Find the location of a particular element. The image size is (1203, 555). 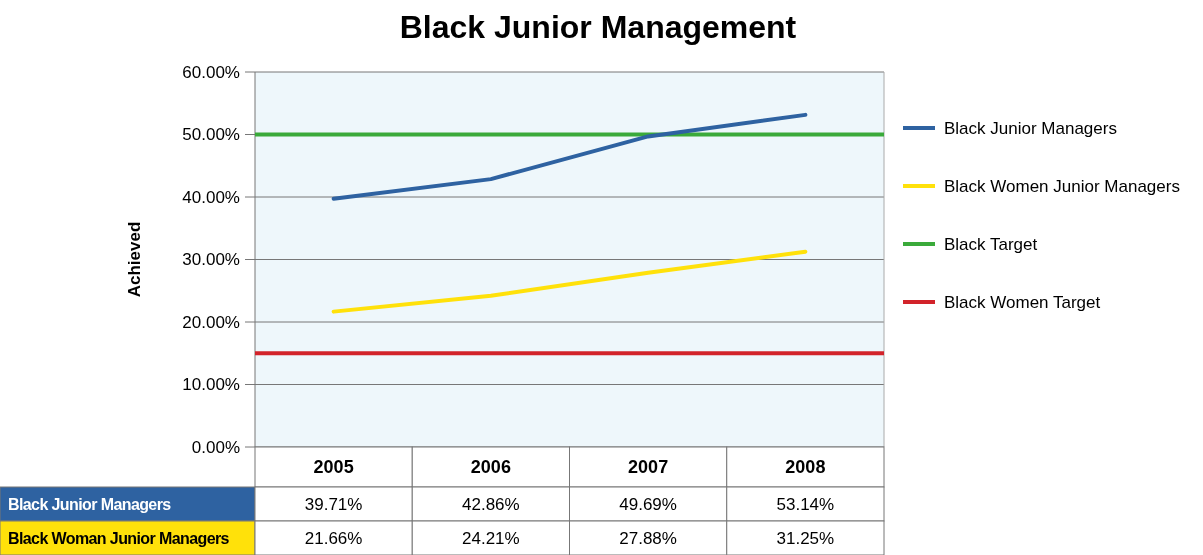

legend-label: Black Junior Managers is located at coordinates (1030, 128).